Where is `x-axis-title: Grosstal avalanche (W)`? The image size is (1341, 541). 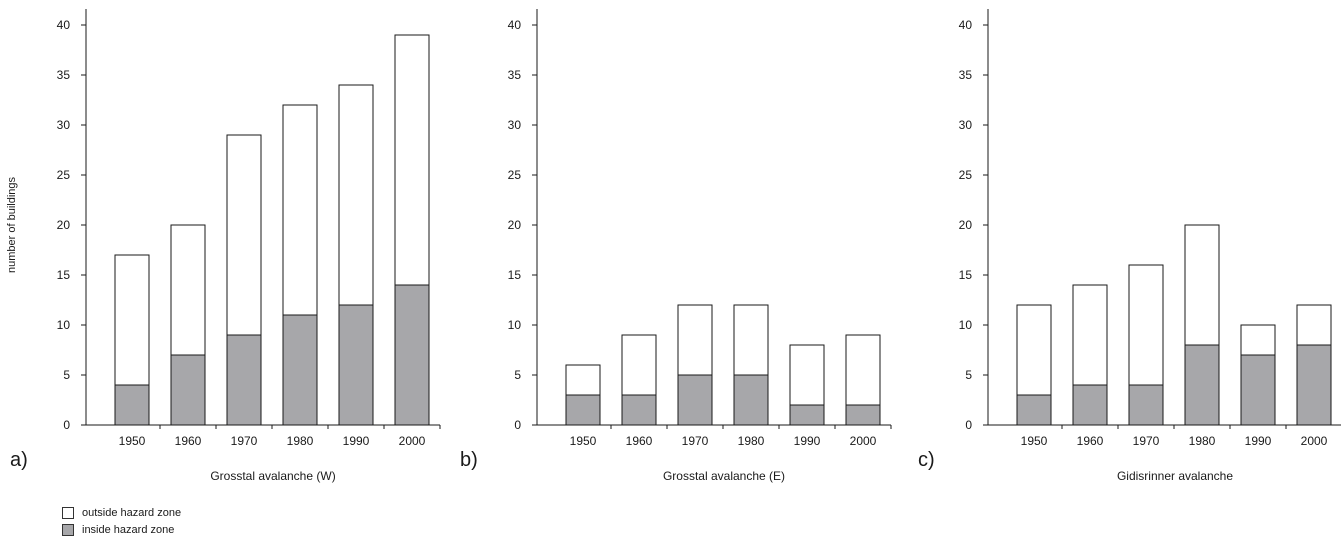 x-axis-title: Grosstal avalanche (W) is located at coordinates (272, 476).